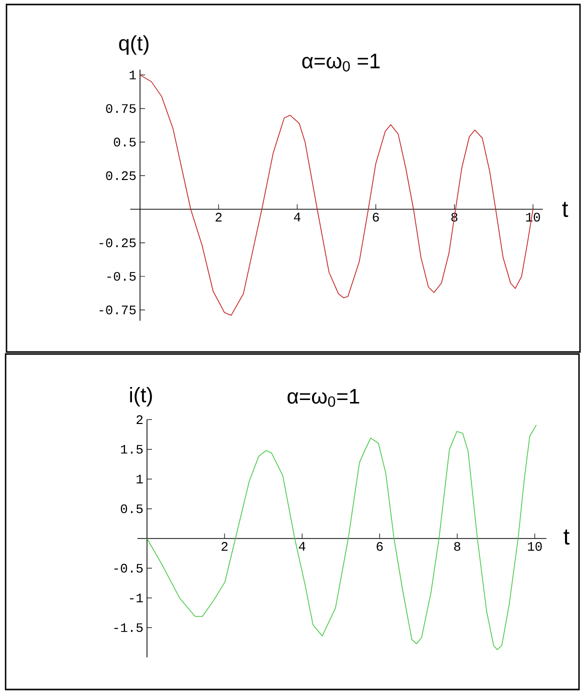 The width and height of the screenshot is (585, 691). What do you see at coordinates (128, 627) in the screenshot?
I see `y-tick-label: -1.5` at bounding box center [128, 627].